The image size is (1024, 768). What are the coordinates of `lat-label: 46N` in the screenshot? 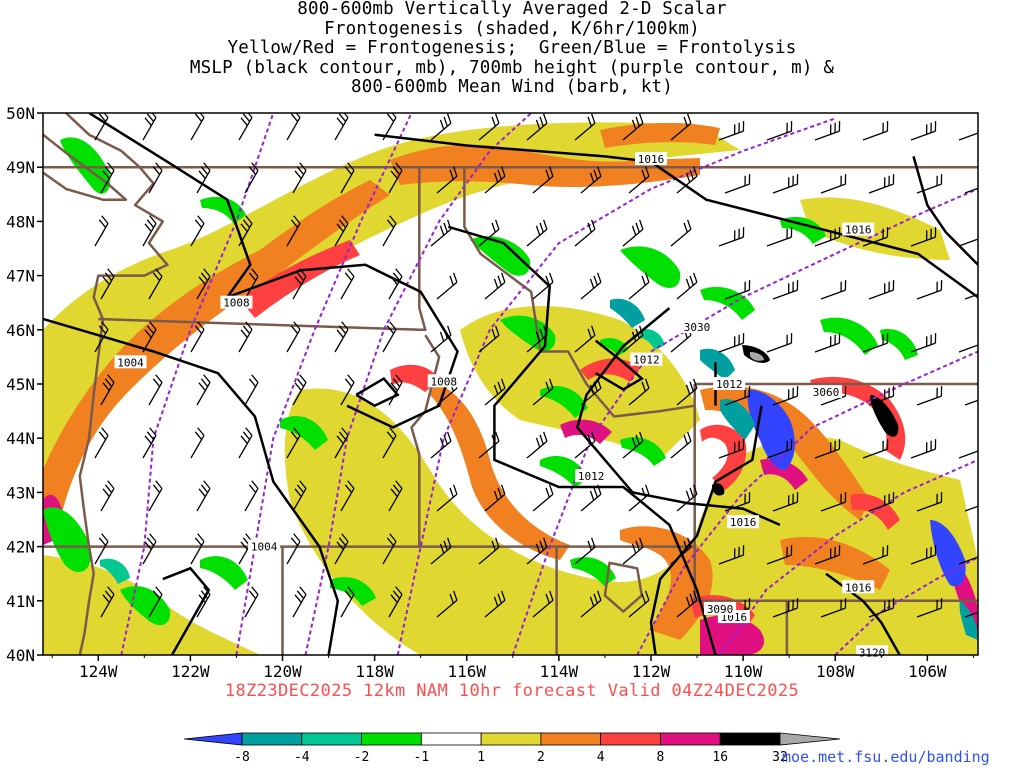 It's located at (20, 330).